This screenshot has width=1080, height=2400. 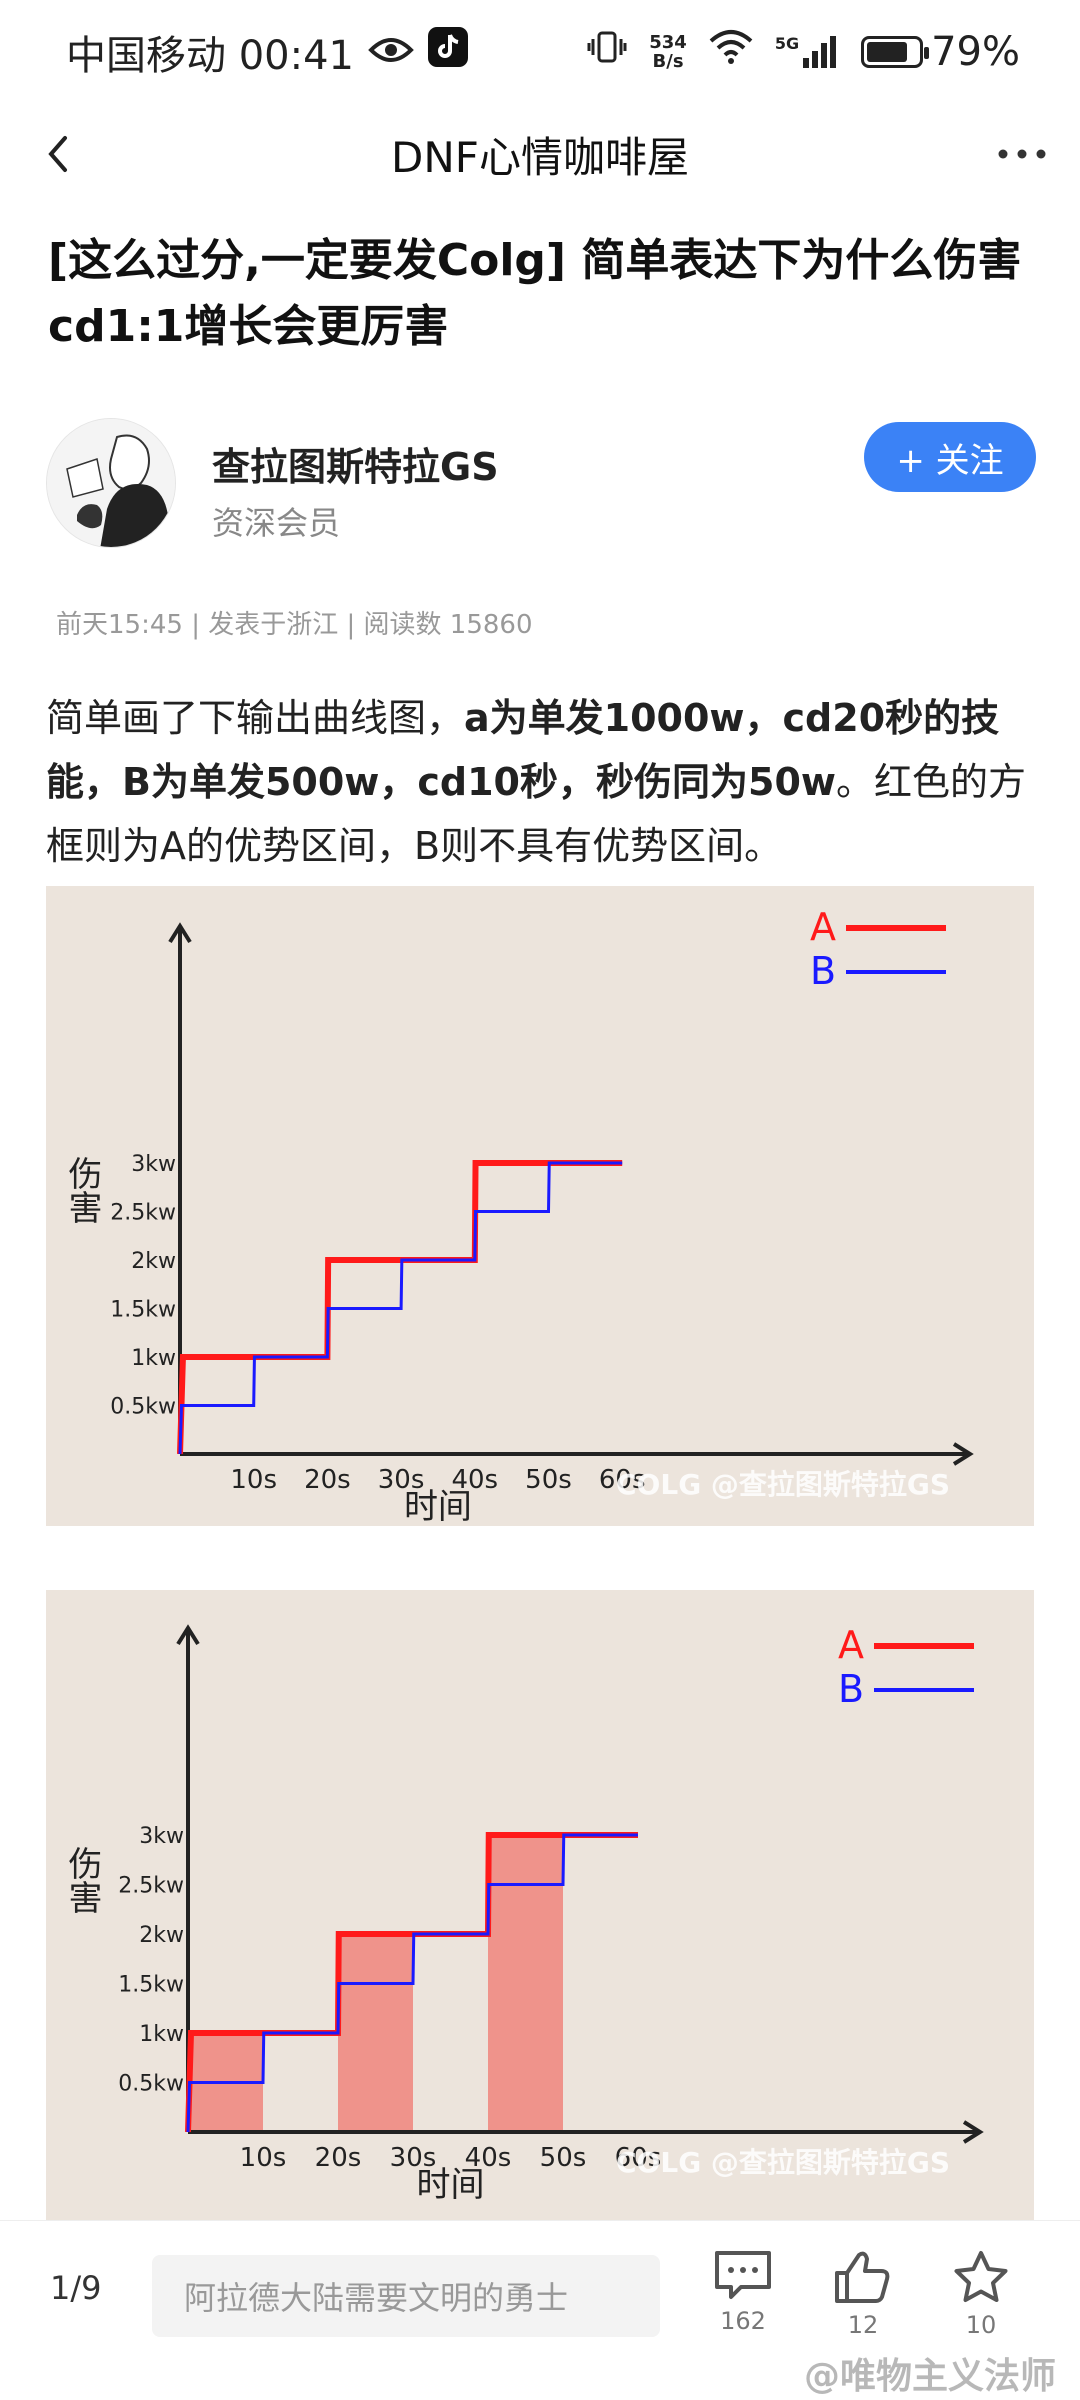 I want to click on footer-watermark: @唯物主义法师, so click(x=930, y=2373).